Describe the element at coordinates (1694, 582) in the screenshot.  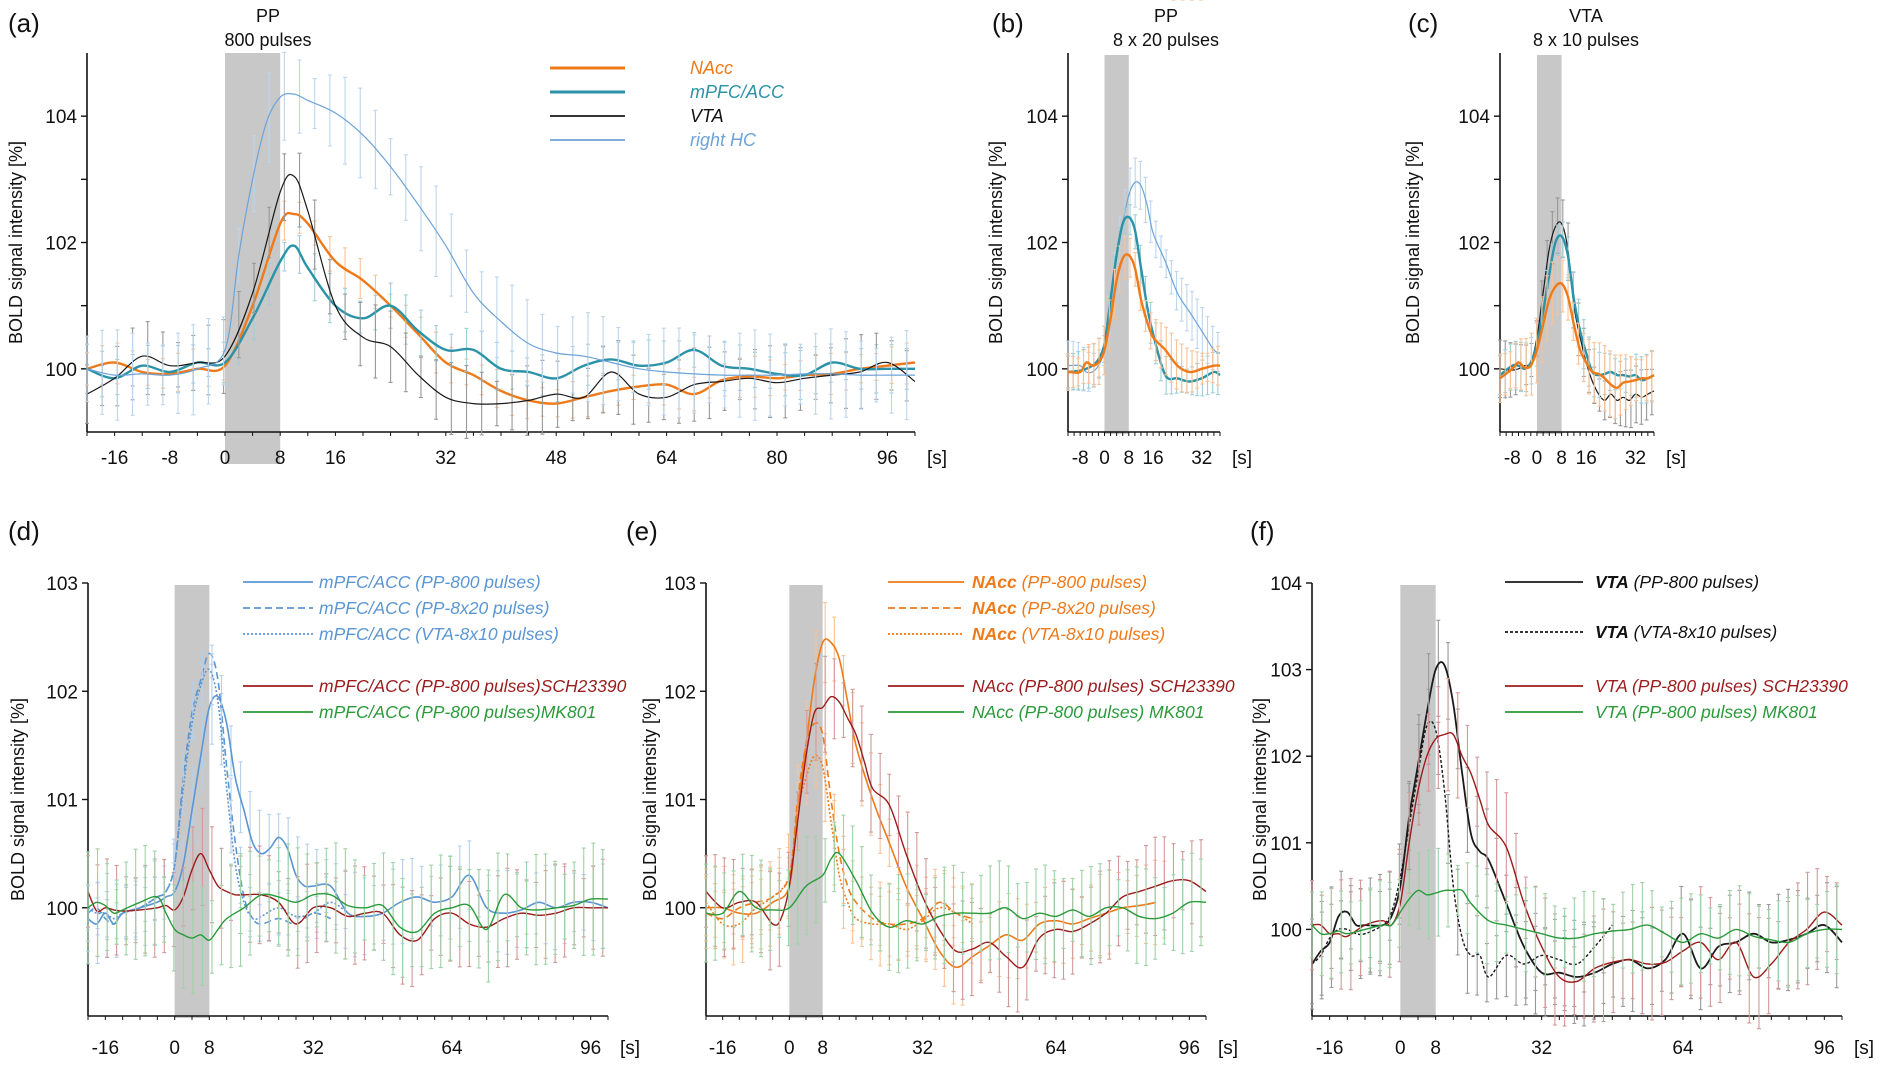
I see `legend-label-text: (PP-800 pulses)` at that location.